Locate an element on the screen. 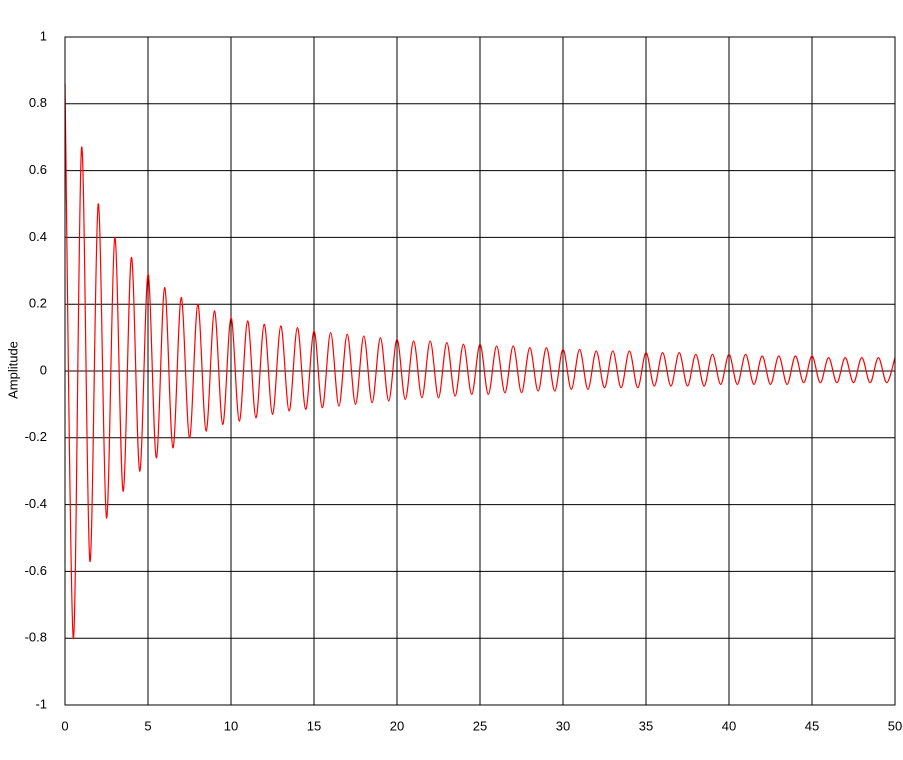  x-tick-label: 5 is located at coordinates (147, 725).